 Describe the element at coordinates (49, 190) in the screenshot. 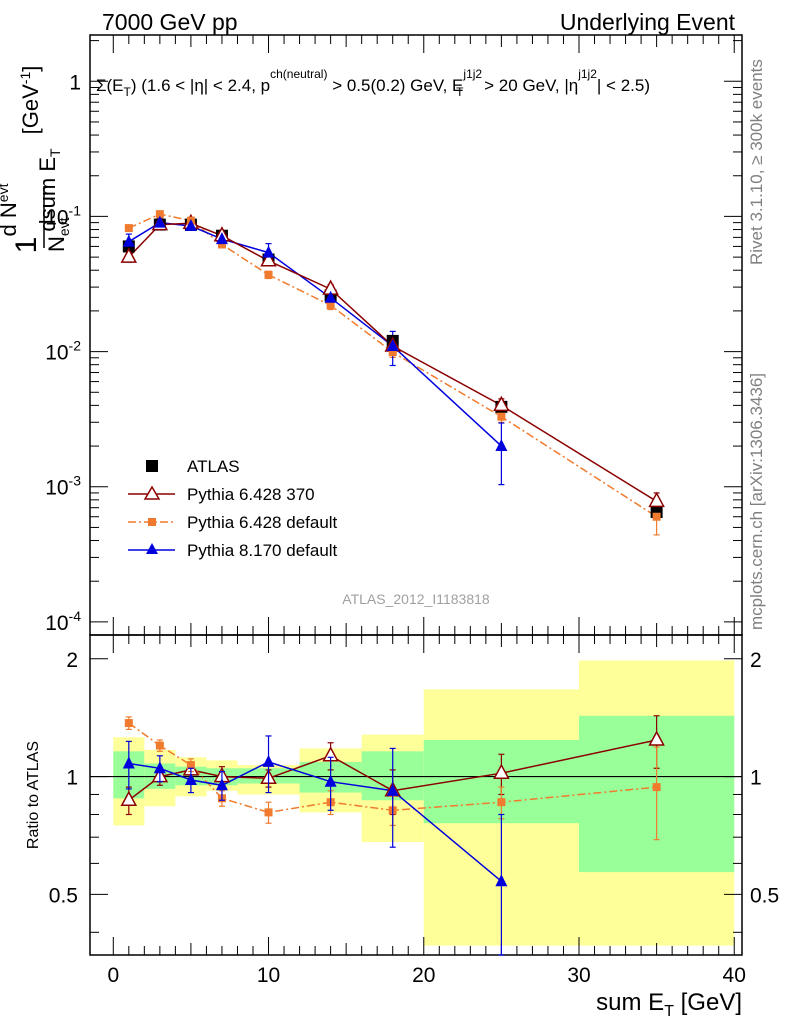

I see `svg-text: dsum ET` at that location.